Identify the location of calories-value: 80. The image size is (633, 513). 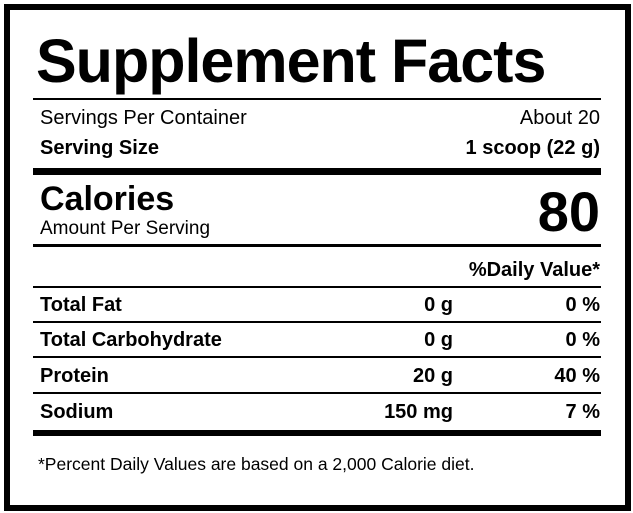
(568, 211).